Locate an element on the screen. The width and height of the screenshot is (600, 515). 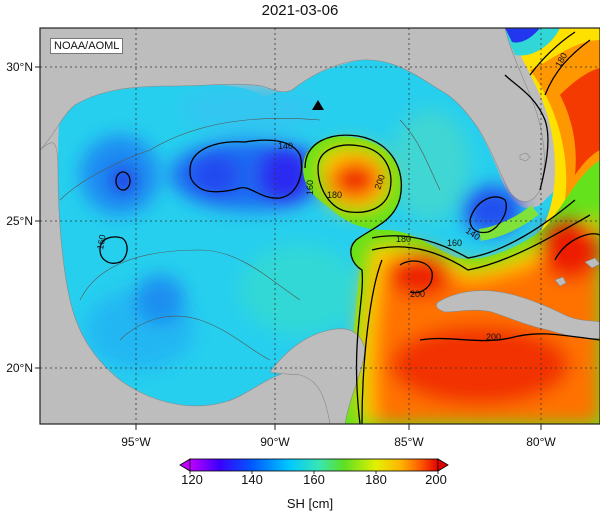
contour-label: 140 is located at coordinates (285, 146).